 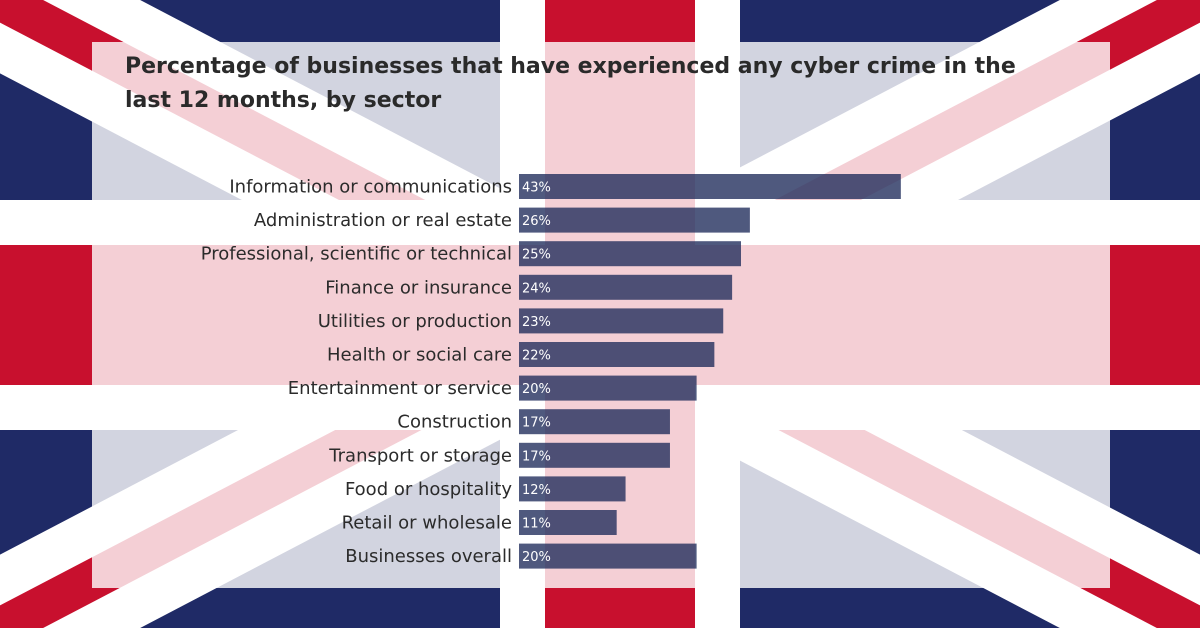 I want to click on category-label: Retail or wholesale, so click(x=427, y=523).